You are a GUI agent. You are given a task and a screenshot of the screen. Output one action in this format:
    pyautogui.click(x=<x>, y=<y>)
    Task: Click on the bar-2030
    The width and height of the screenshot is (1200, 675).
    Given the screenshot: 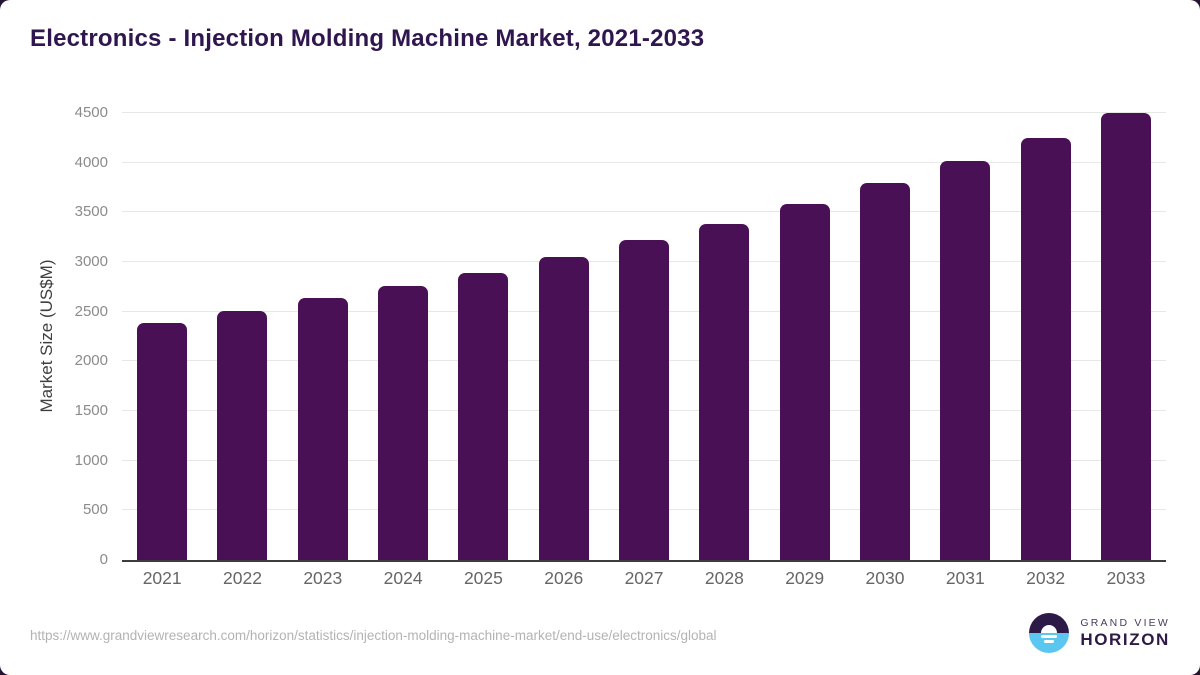 What is the action you would take?
    pyautogui.click(x=884, y=371)
    